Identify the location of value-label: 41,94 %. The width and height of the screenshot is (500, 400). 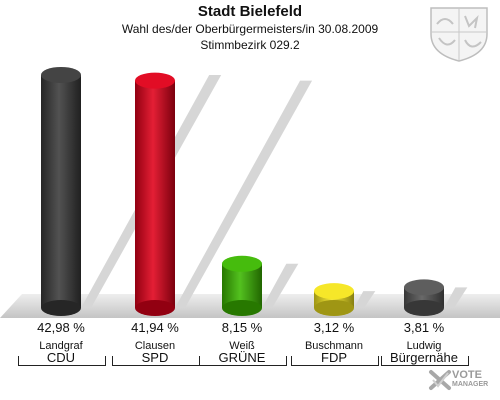
(155, 327).